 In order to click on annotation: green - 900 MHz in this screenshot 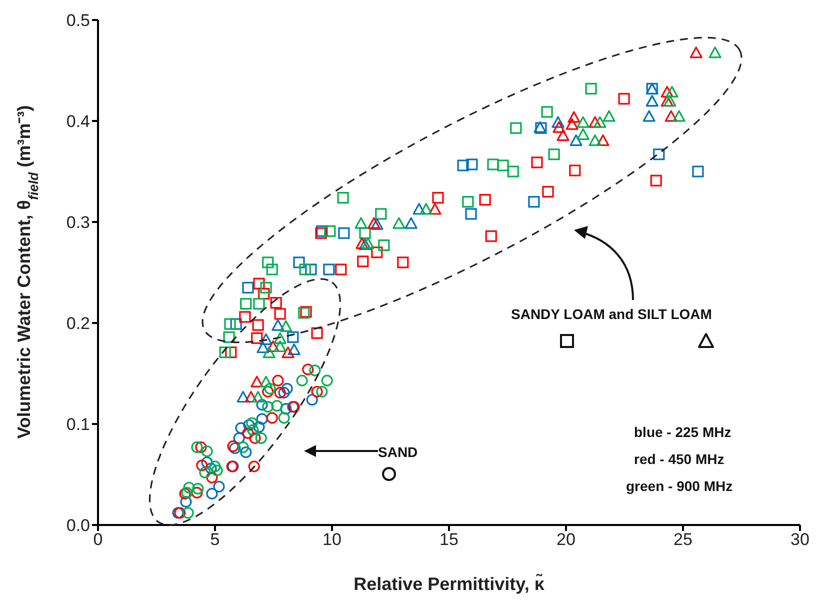, I will do `click(679, 486)`.